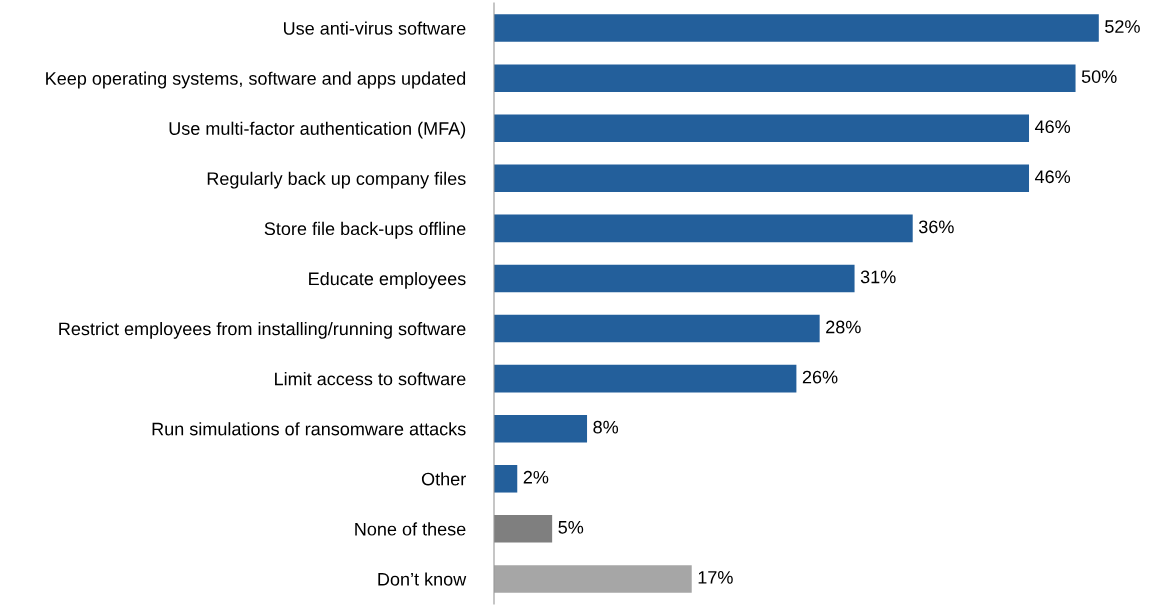 Image resolution: width=1149 pixels, height=607 pixels. Describe the element at coordinates (1122, 26) in the screenshot. I see `data-label: 52%` at that location.